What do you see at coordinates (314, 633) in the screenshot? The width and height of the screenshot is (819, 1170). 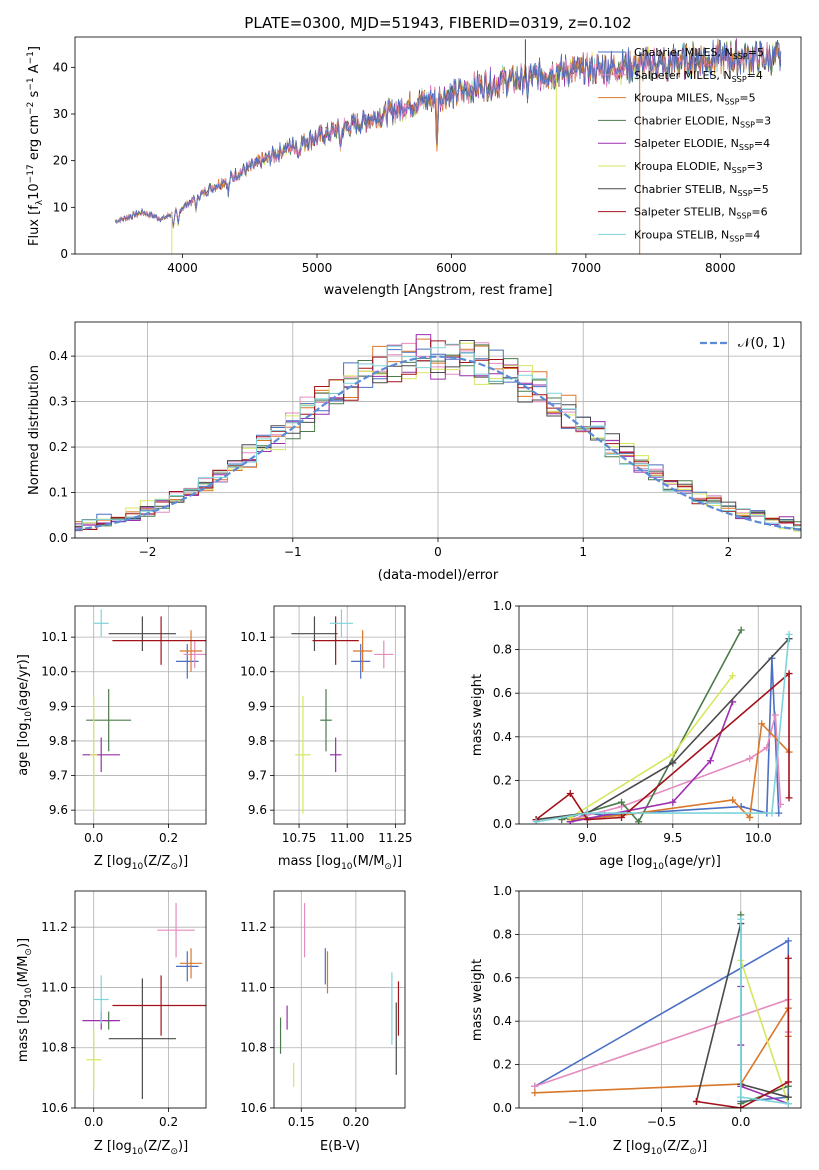 I see `errorbar-point-chabrier-stelib` at bounding box center [314, 633].